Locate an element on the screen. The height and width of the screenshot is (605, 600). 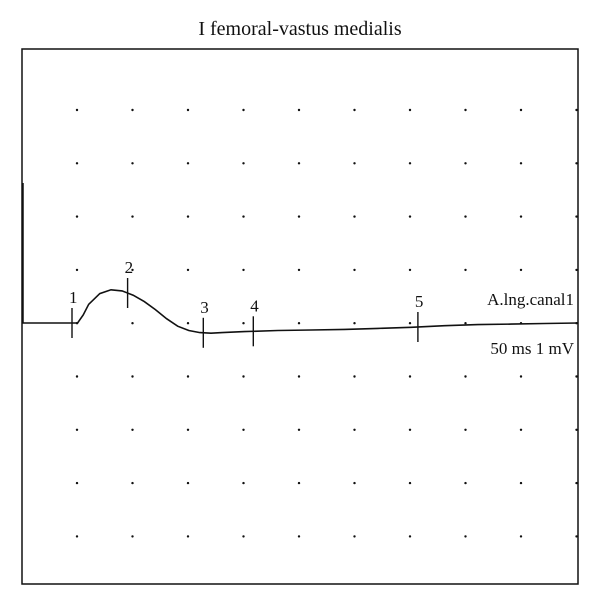
marker-group: 1 2 3 4 5 is located at coordinates (246, 303).